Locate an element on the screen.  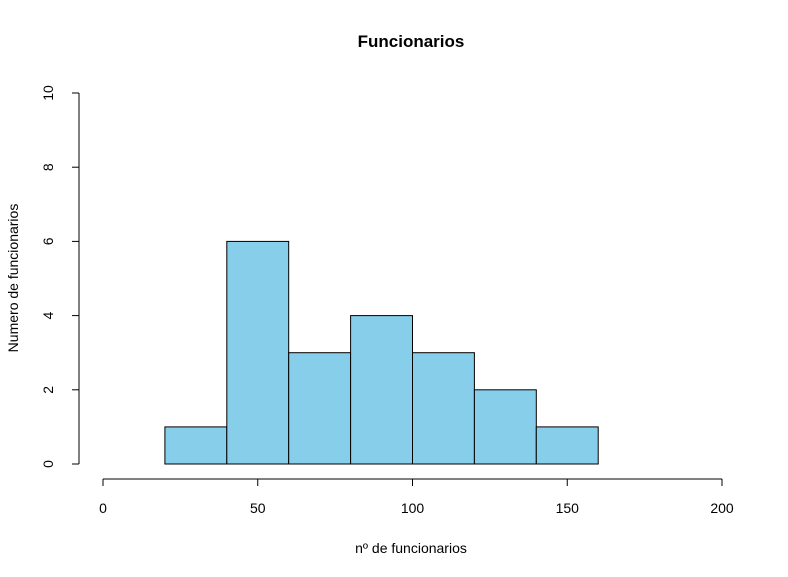
y-tick-label: 8 is located at coordinates (48, 167).